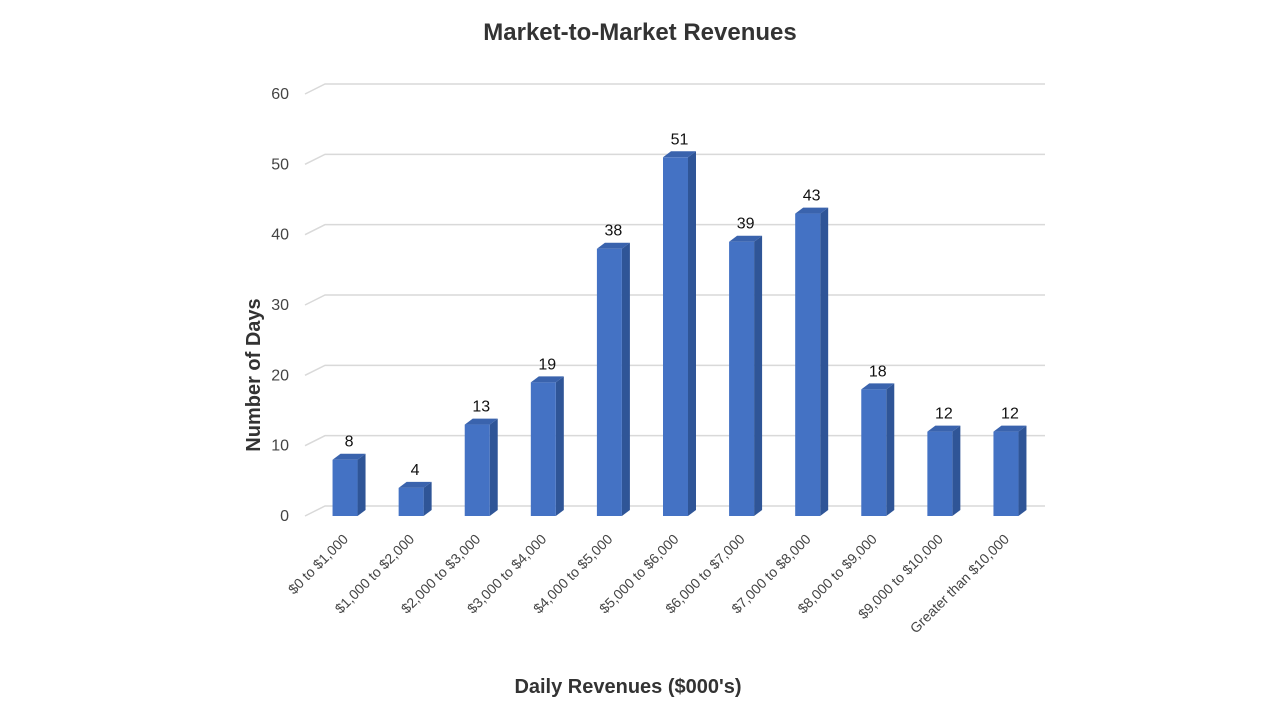  Describe the element at coordinates (680, 139) in the screenshot. I see `data-label: 51` at that location.